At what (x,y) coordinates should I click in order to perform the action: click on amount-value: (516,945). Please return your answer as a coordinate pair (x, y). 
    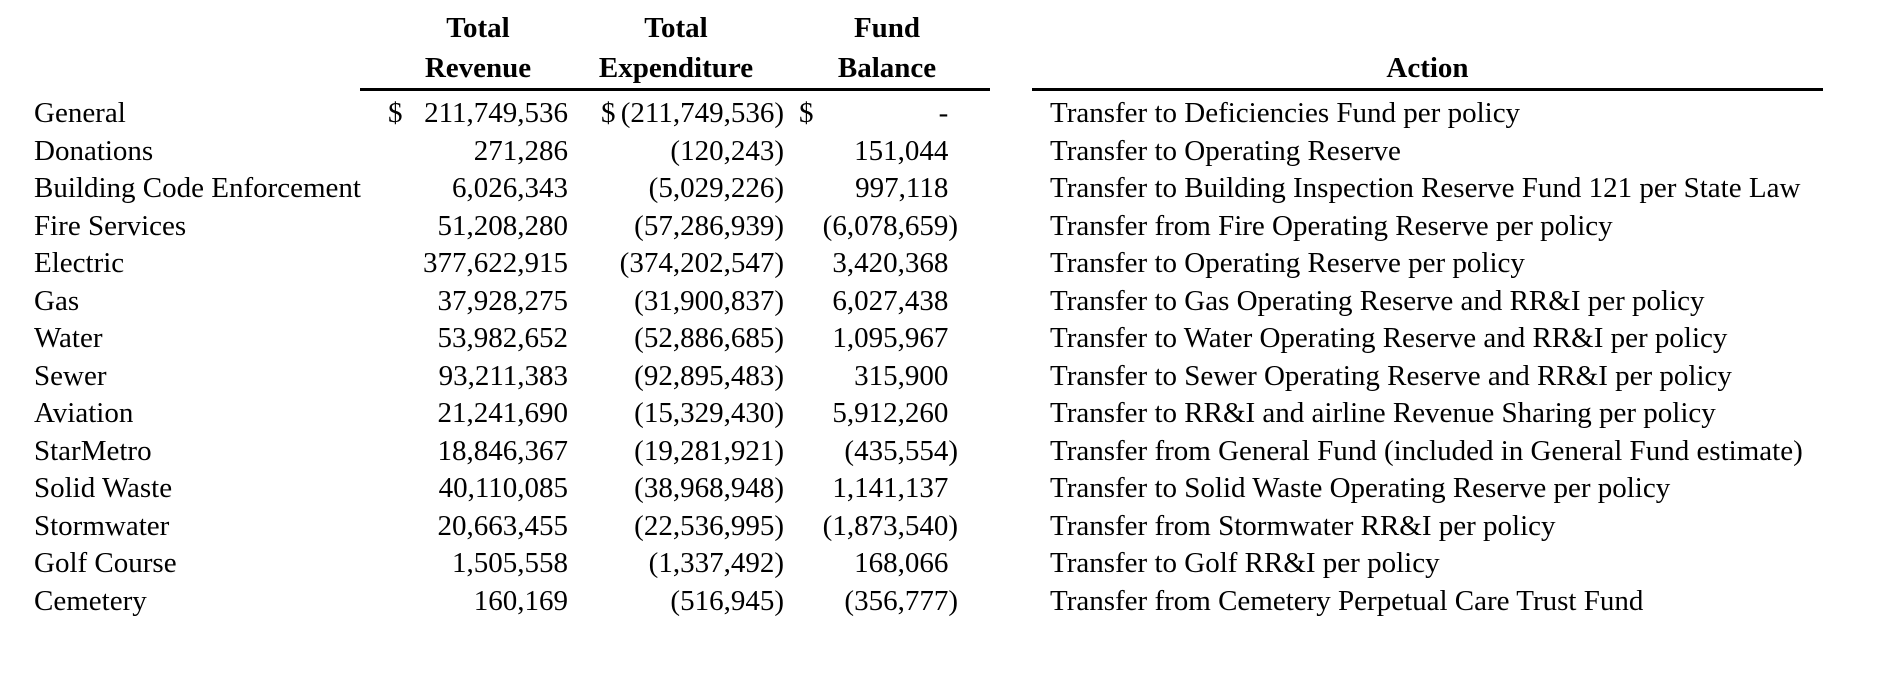
    Looking at the image, I should click on (727, 600).